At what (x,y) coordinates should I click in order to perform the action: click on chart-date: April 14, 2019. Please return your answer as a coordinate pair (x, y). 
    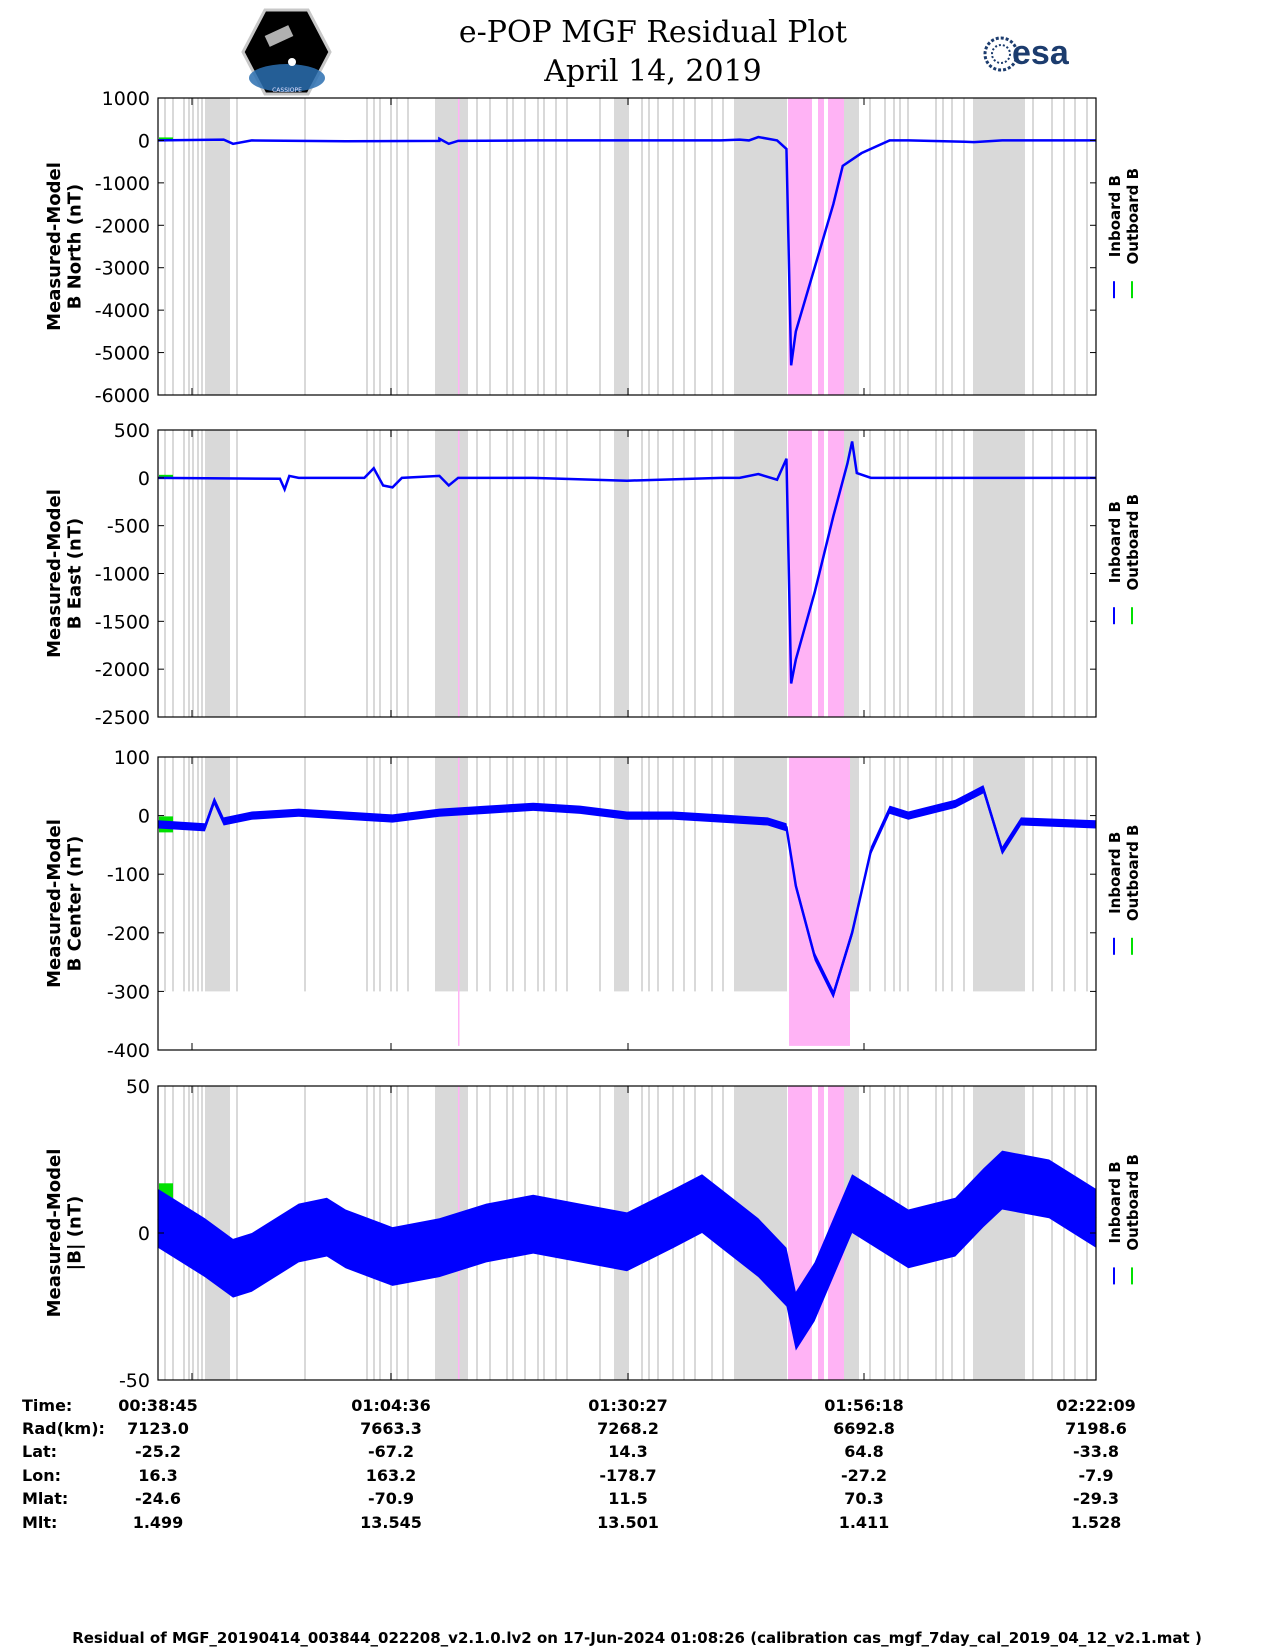
    Looking at the image, I should click on (652, 71).